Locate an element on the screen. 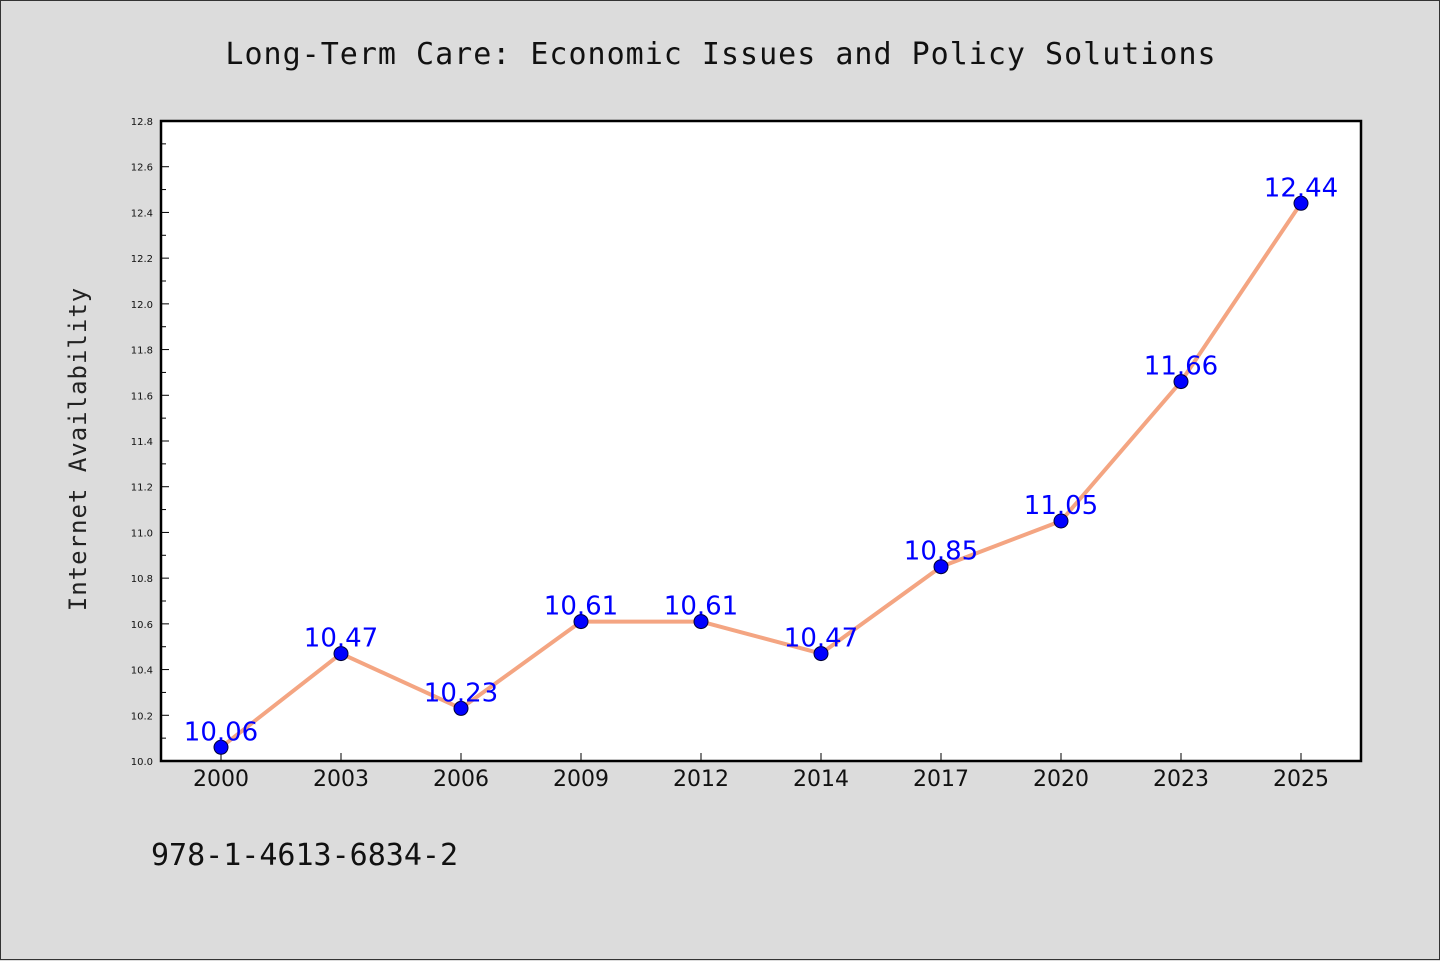  y-tick-label: 12.2 is located at coordinates (142, 259).